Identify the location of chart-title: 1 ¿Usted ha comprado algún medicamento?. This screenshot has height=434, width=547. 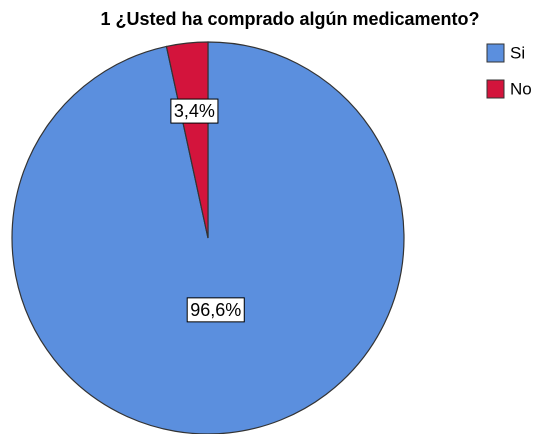
(289, 19).